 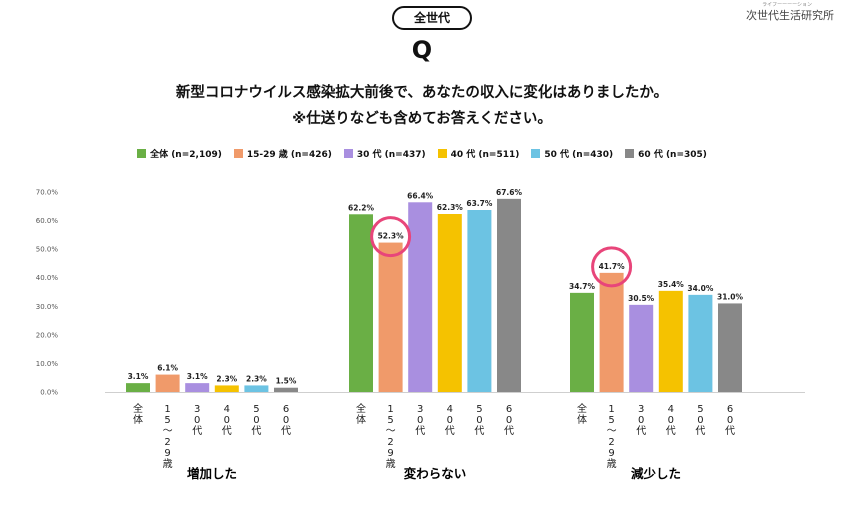 I want to click on y-tick-label: 30.0%, so click(x=47, y=307).